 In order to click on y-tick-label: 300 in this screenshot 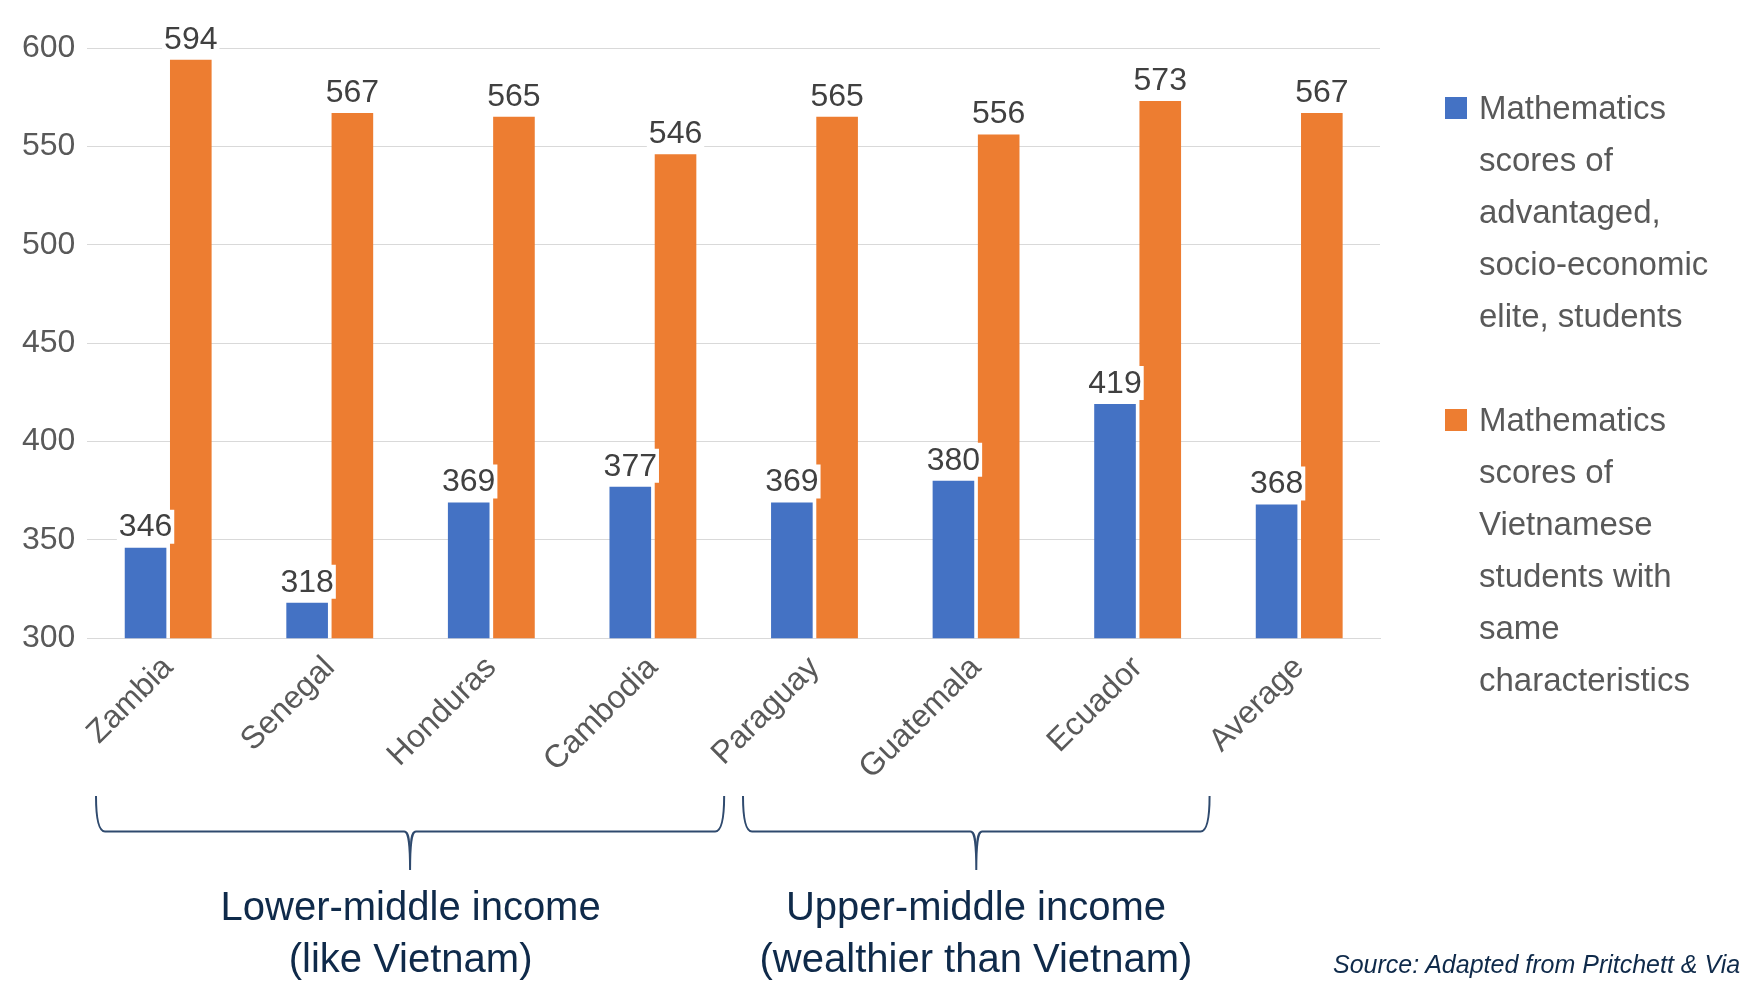, I will do `click(49, 635)`.